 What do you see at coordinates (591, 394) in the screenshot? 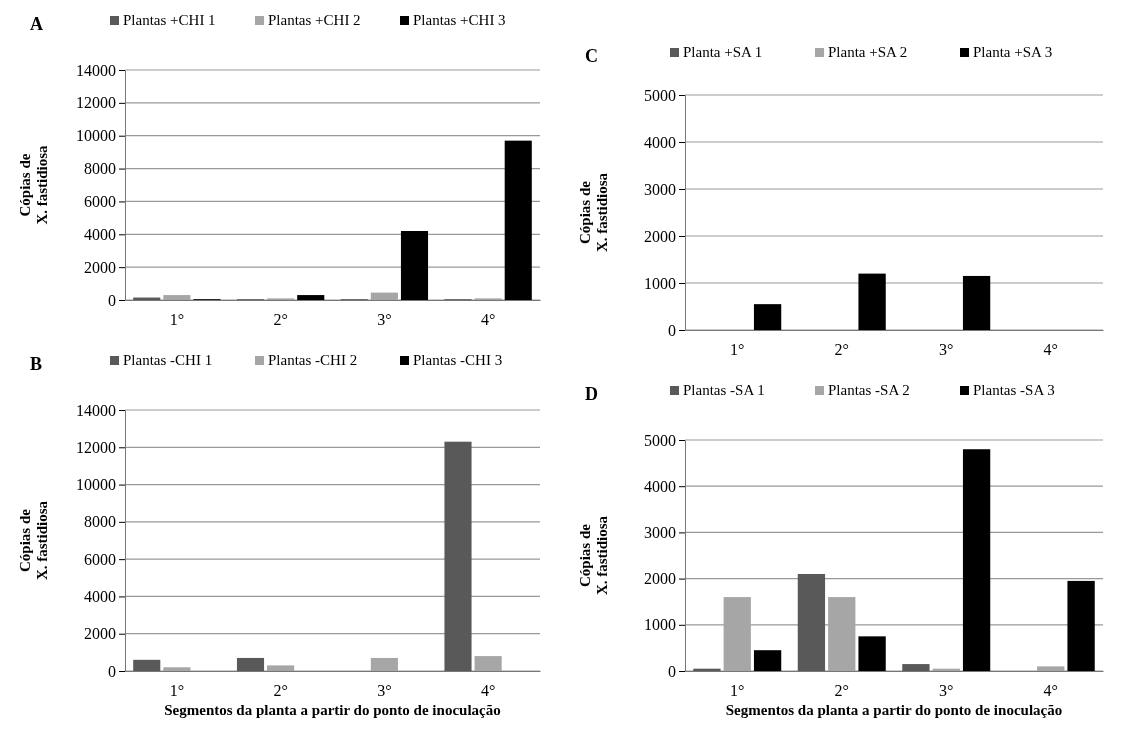
I see `chart-title: D` at bounding box center [591, 394].